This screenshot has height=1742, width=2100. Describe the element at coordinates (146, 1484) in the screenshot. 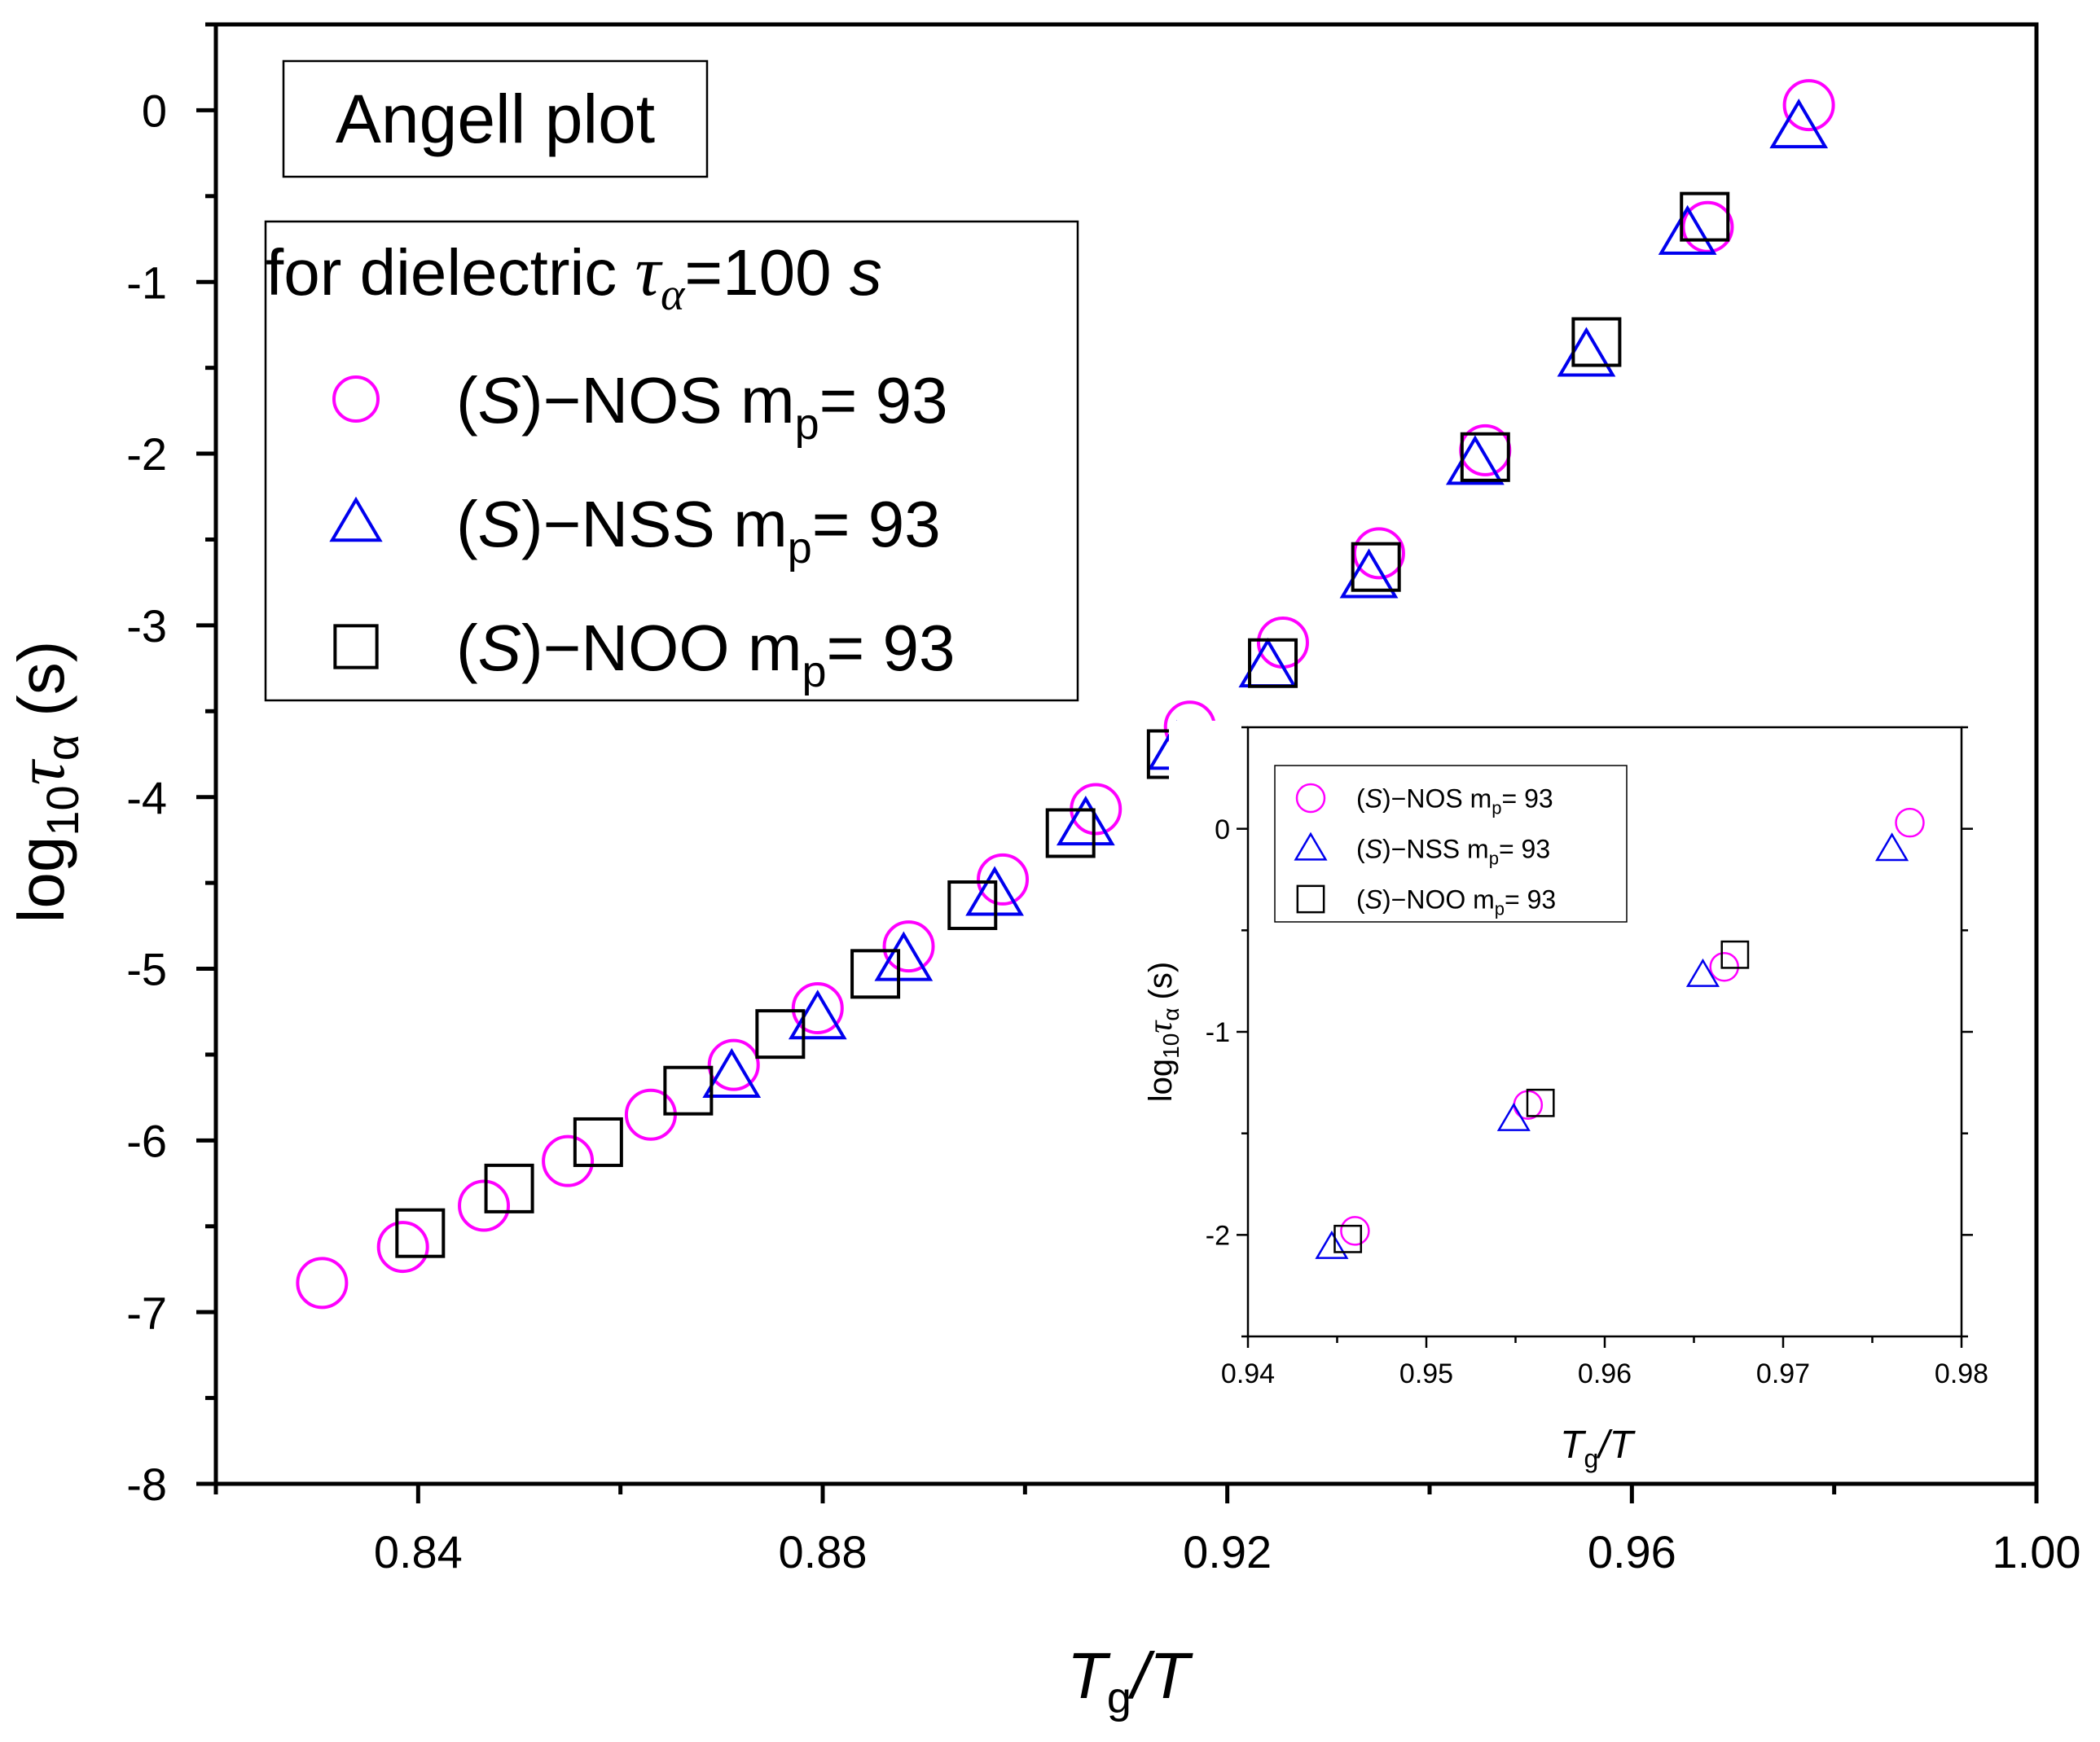

I see `main-y-tick-label: -8` at that location.